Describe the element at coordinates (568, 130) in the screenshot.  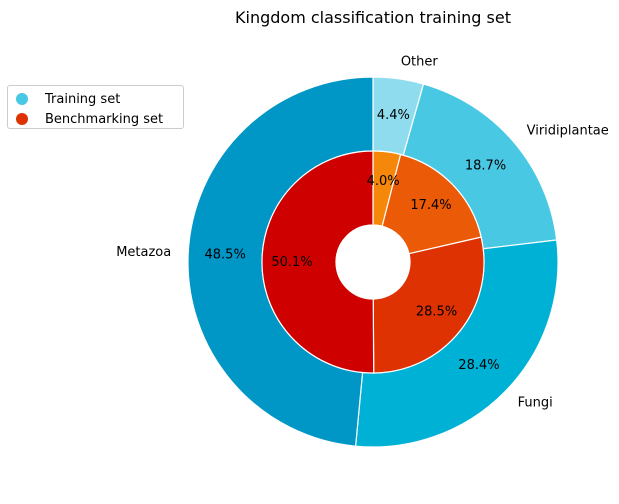
I see `category-label-viridiplantae: Viridiplantae` at that location.